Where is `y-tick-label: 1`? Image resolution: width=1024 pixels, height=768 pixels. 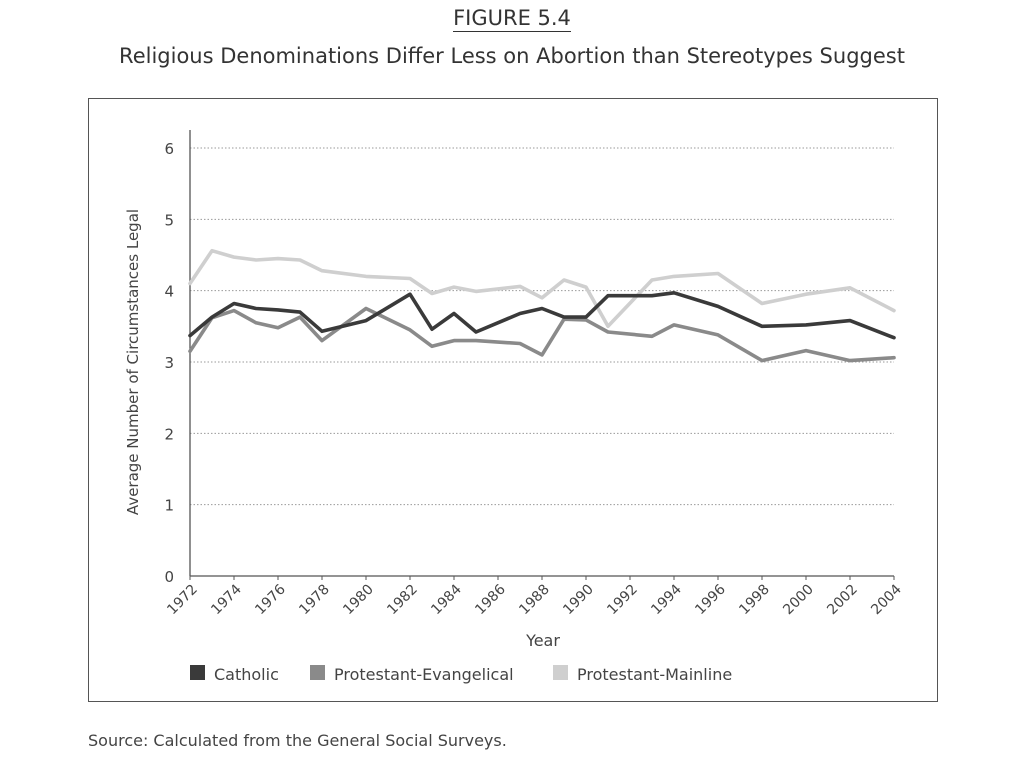
y-tick-label: 1 is located at coordinates (169, 506).